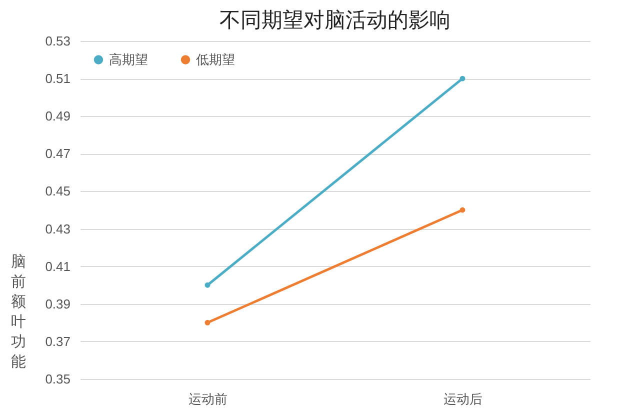  Describe the element at coordinates (208, 399) in the screenshot. I see `x-tick-label: 运动前` at that location.